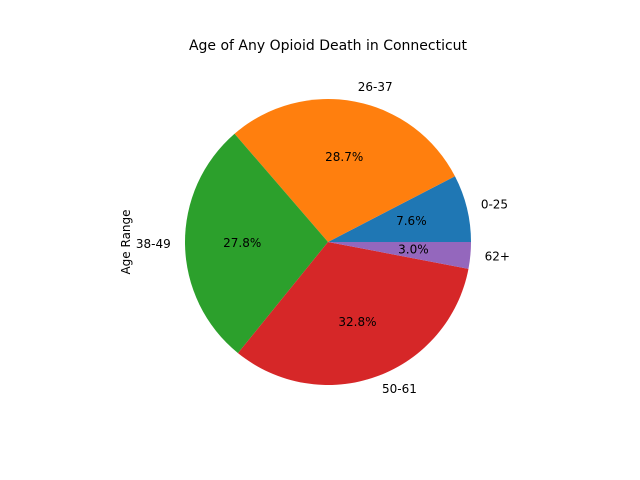 The height and width of the screenshot is (480, 640). What do you see at coordinates (328, 46) in the screenshot?
I see `chart-title: Age of Any Opioid Death in Connecticut` at bounding box center [328, 46].